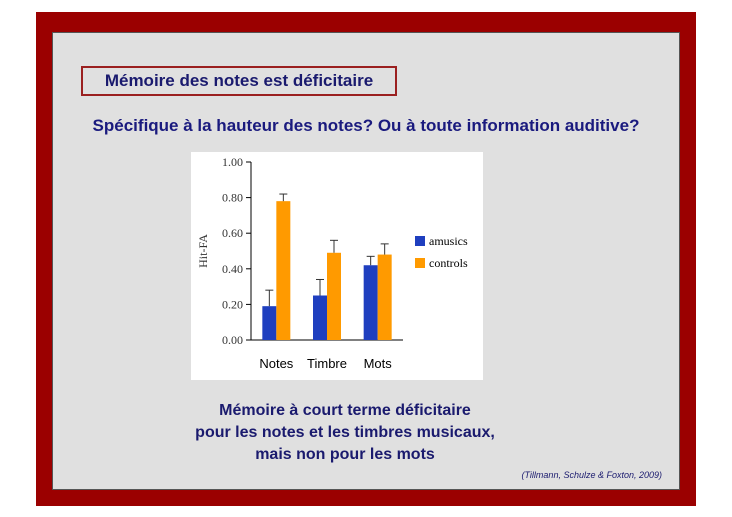 The width and height of the screenshot is (732, 517). I want to click on y-tick-label: 1.00, so click(232, 162).